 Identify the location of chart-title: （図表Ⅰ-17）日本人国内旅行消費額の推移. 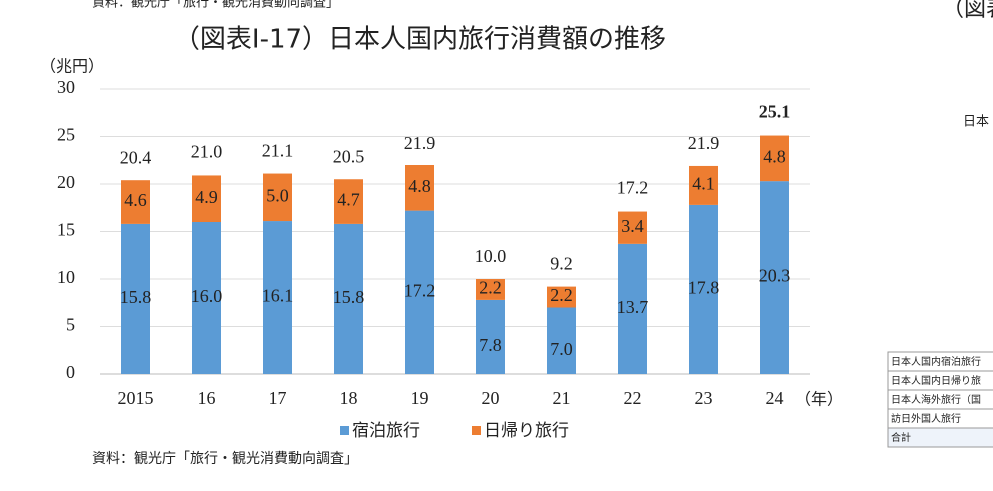
(420, 40).